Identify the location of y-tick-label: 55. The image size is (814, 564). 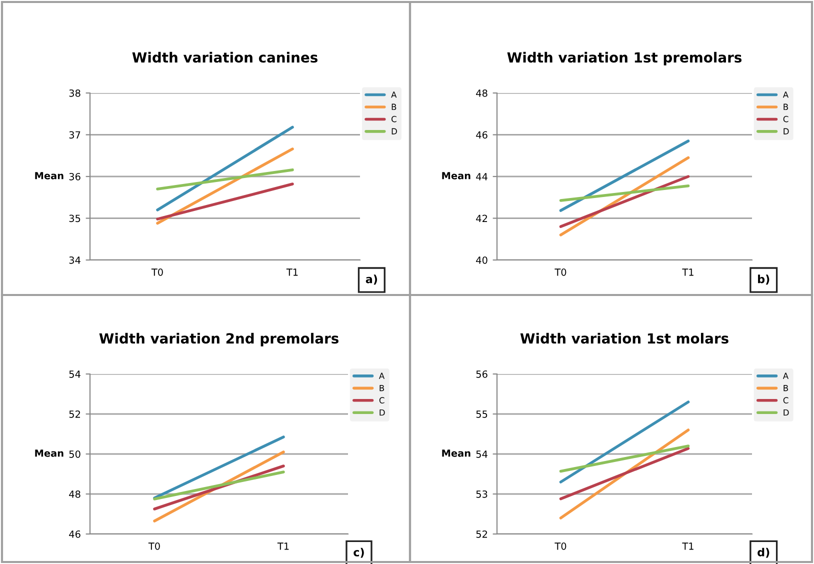
(482, 414).